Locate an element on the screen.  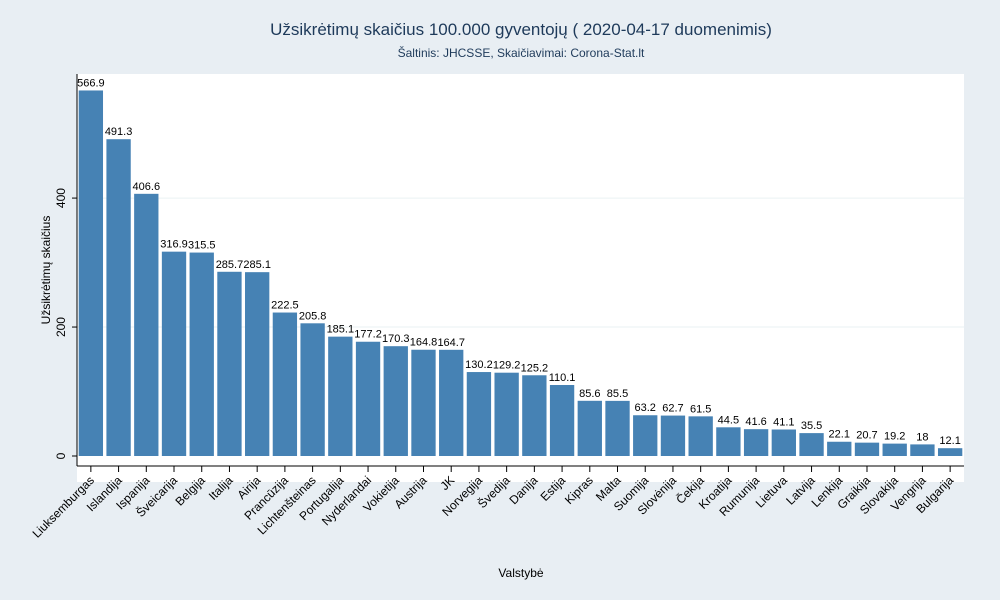
bar-value-label: 19.2 is located at coordinates (894, 437).